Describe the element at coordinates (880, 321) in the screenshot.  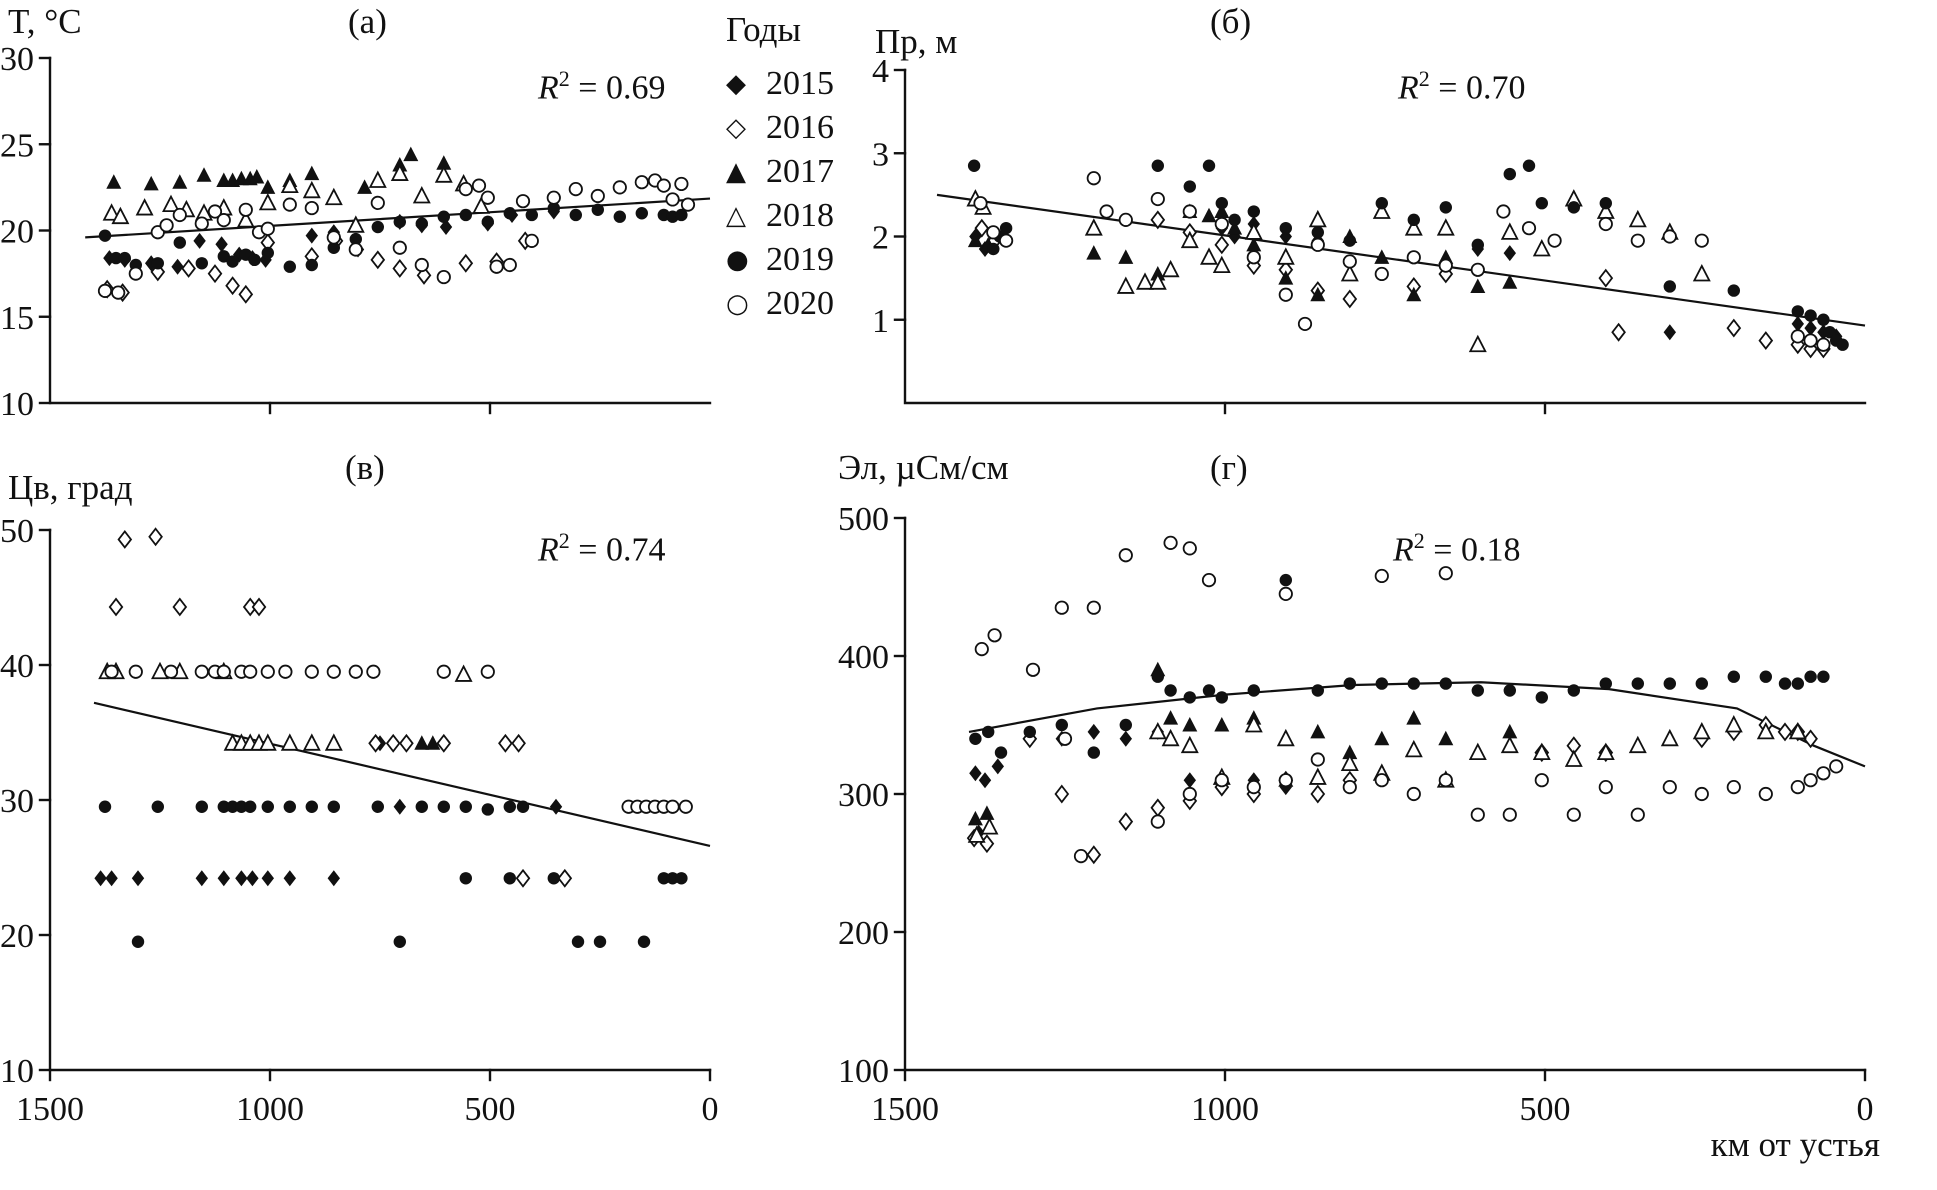
I see `y-tick-label: 1` at that location.